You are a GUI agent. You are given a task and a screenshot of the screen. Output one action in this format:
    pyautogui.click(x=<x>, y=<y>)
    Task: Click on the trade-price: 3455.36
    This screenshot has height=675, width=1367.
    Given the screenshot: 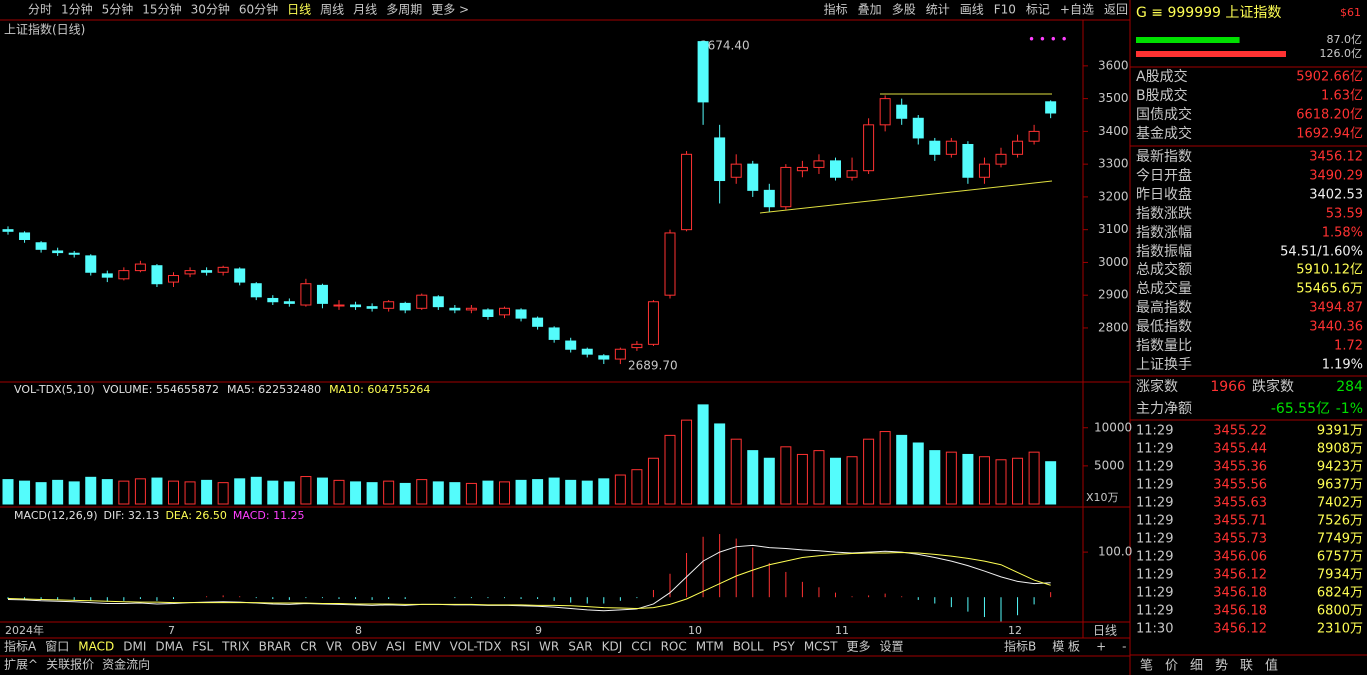 What is the action you would take?
    pyautogui.click(x=1240, y=467)
    